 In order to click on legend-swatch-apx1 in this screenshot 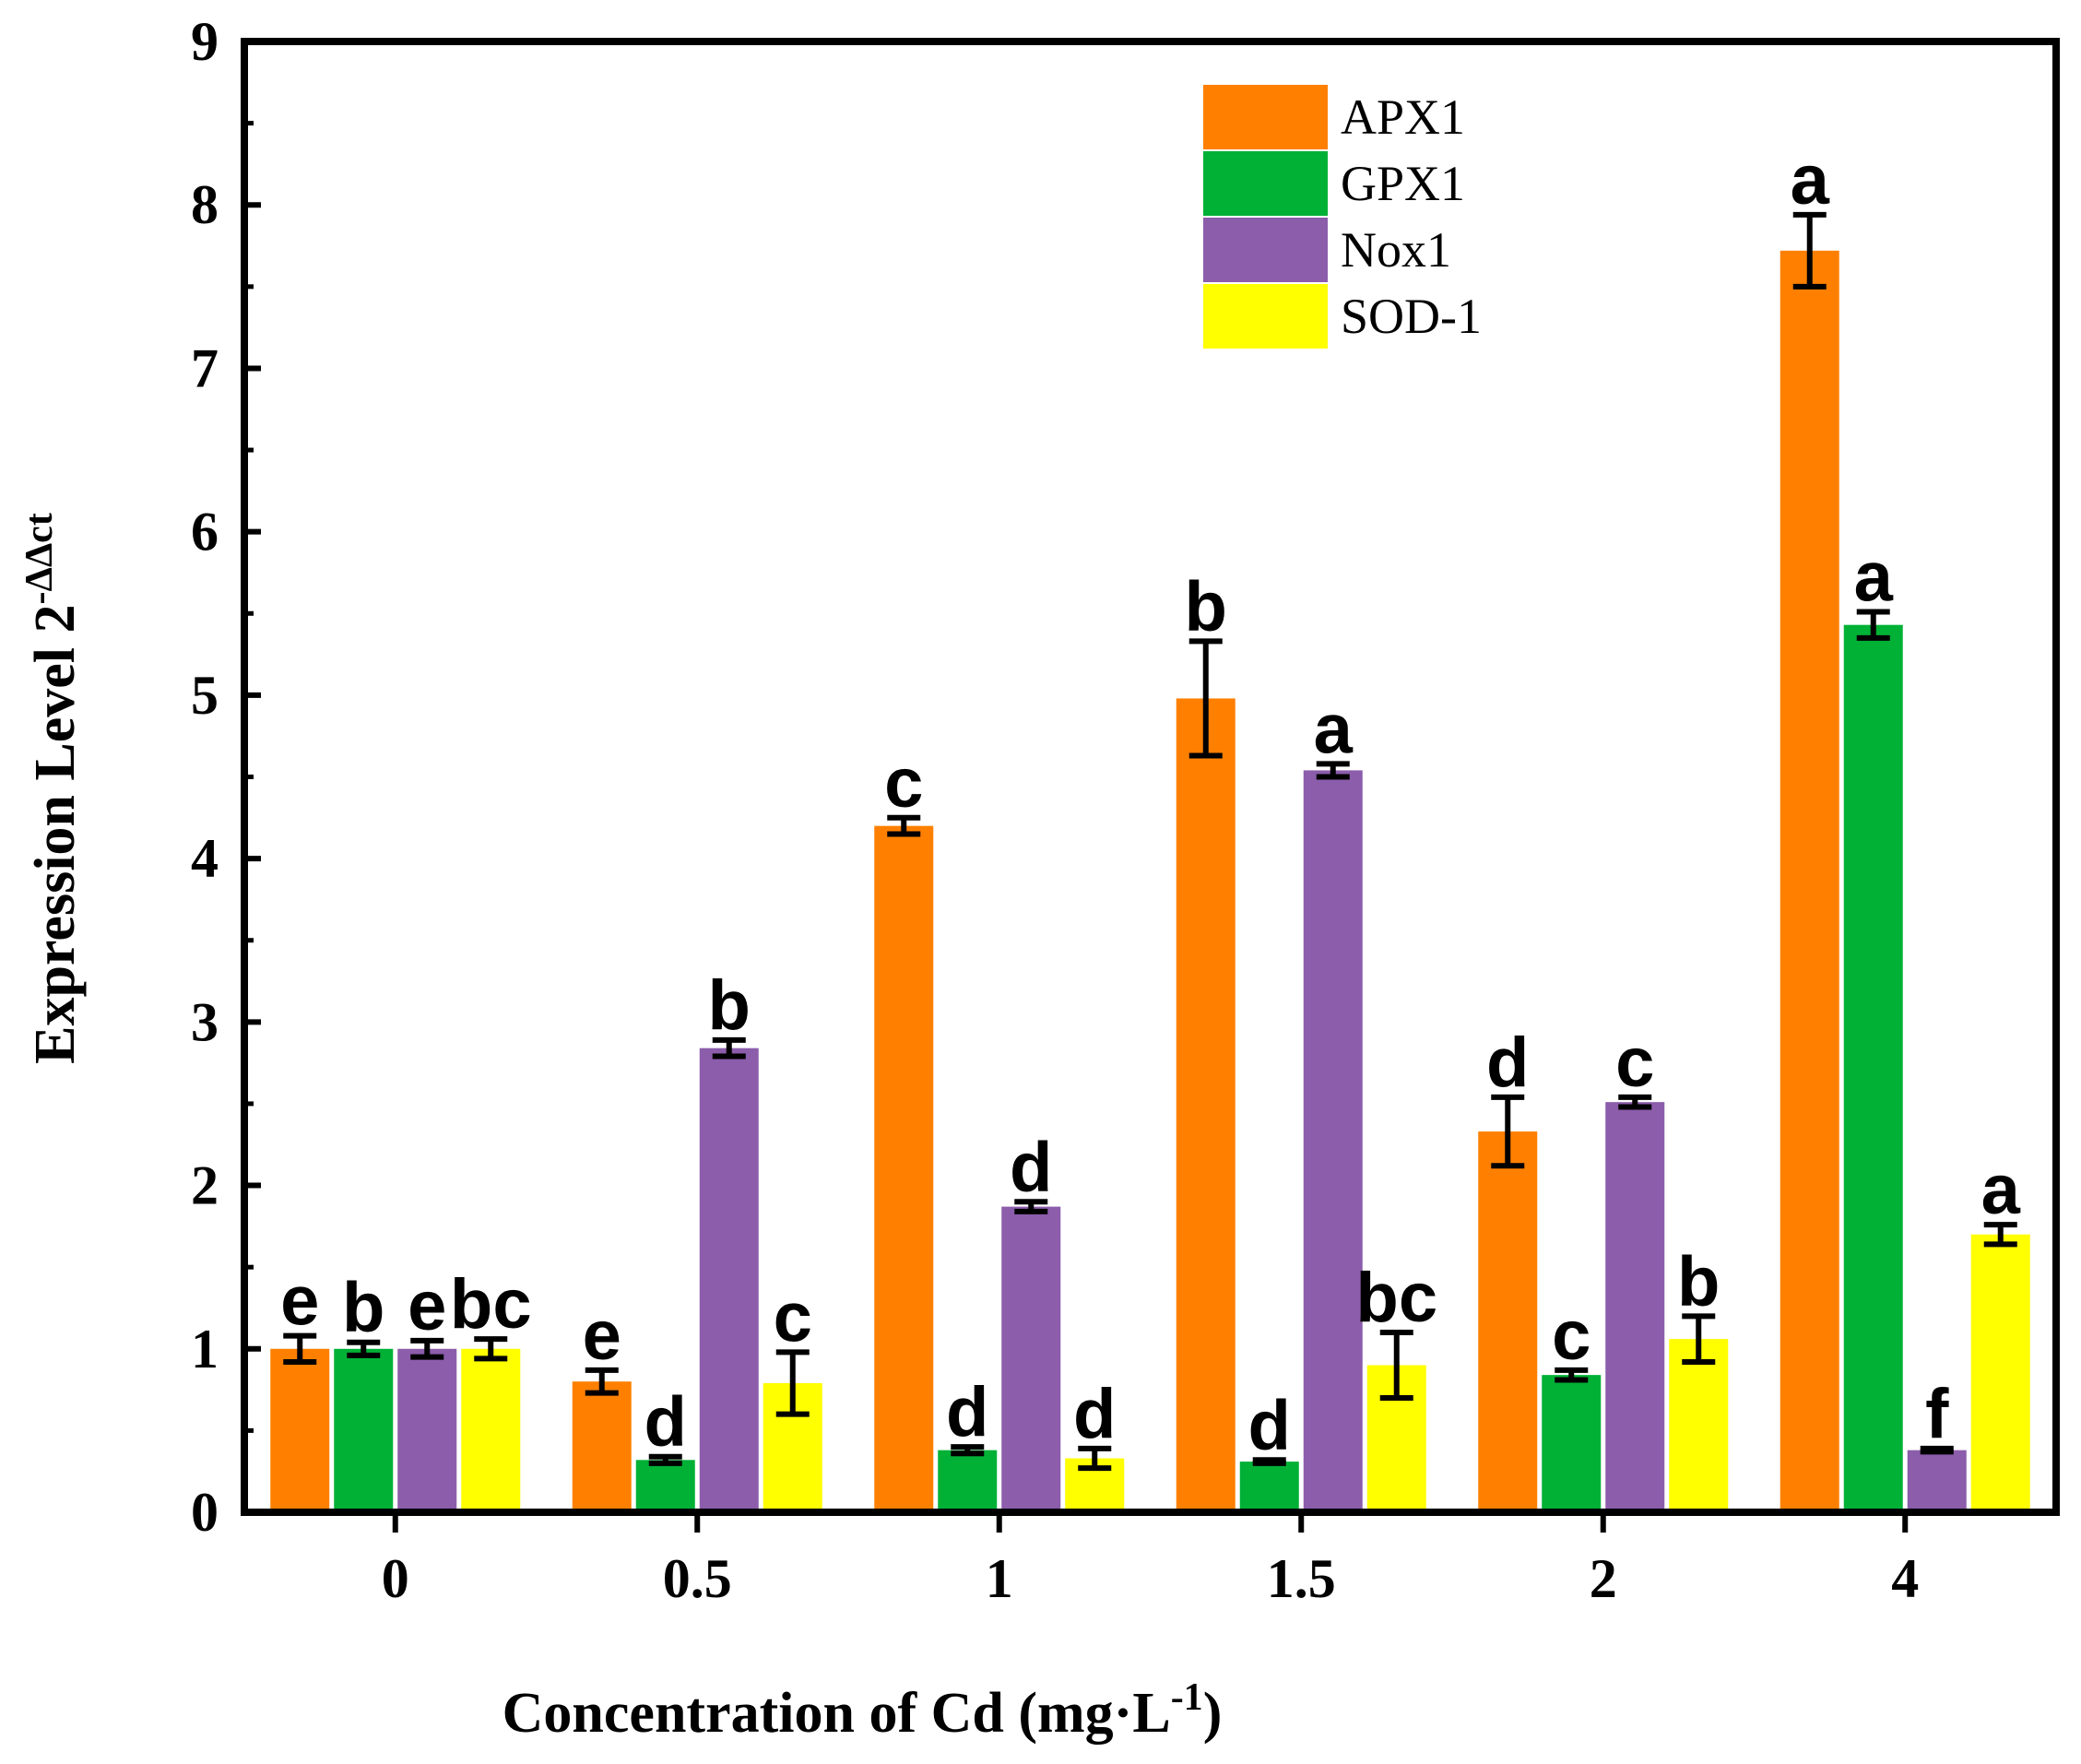, I will do `click(1266, 117)`.